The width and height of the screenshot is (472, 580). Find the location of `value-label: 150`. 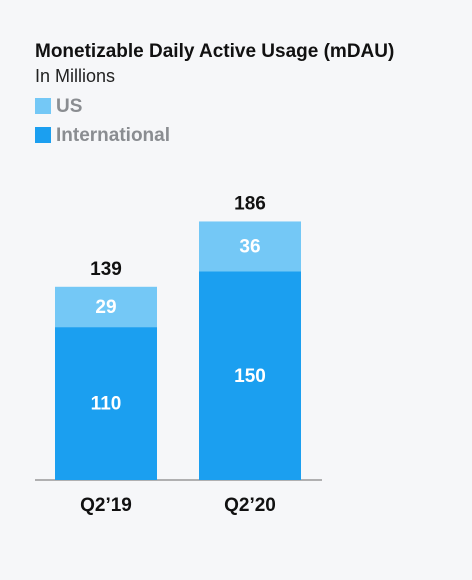

value-label: 150 is located at coordinates (250, 376).